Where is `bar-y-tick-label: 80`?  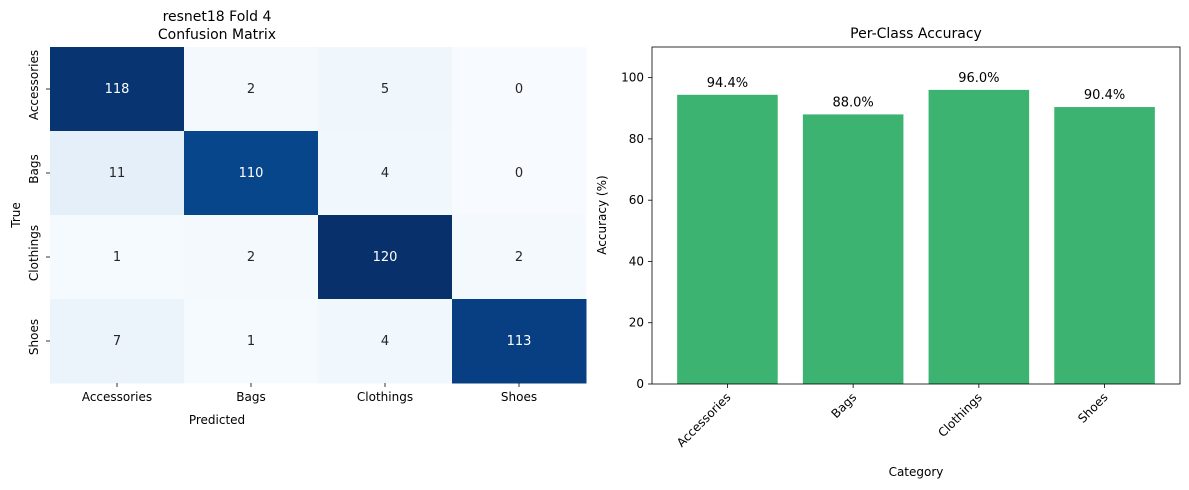 bar-y-tick-label: 80 is located at coordinates (636, 139).